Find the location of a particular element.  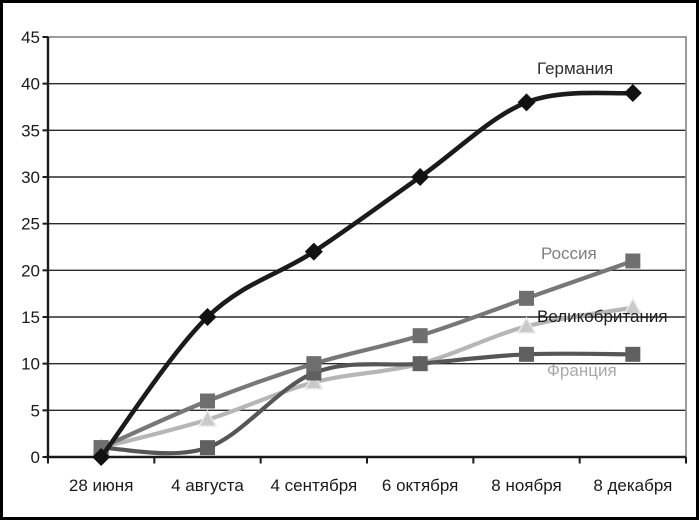

series-label-uk: Великобритания is located at coordinates (602, 316).